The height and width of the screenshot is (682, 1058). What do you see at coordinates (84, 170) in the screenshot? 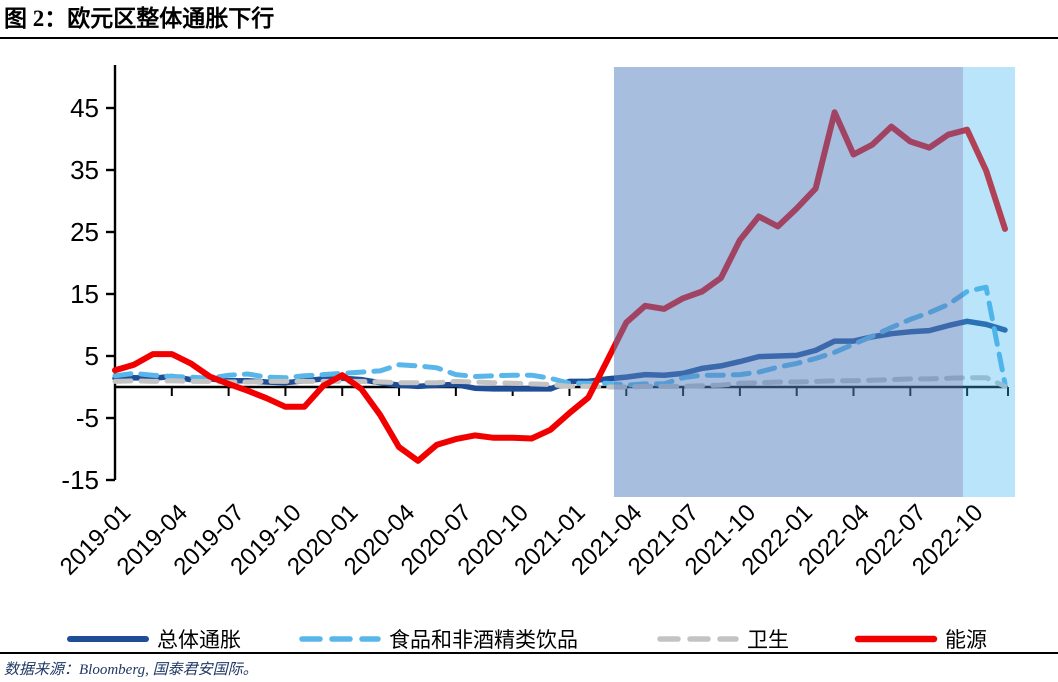
I see `y-tick-label: 35` at bounding box center [84, 170].